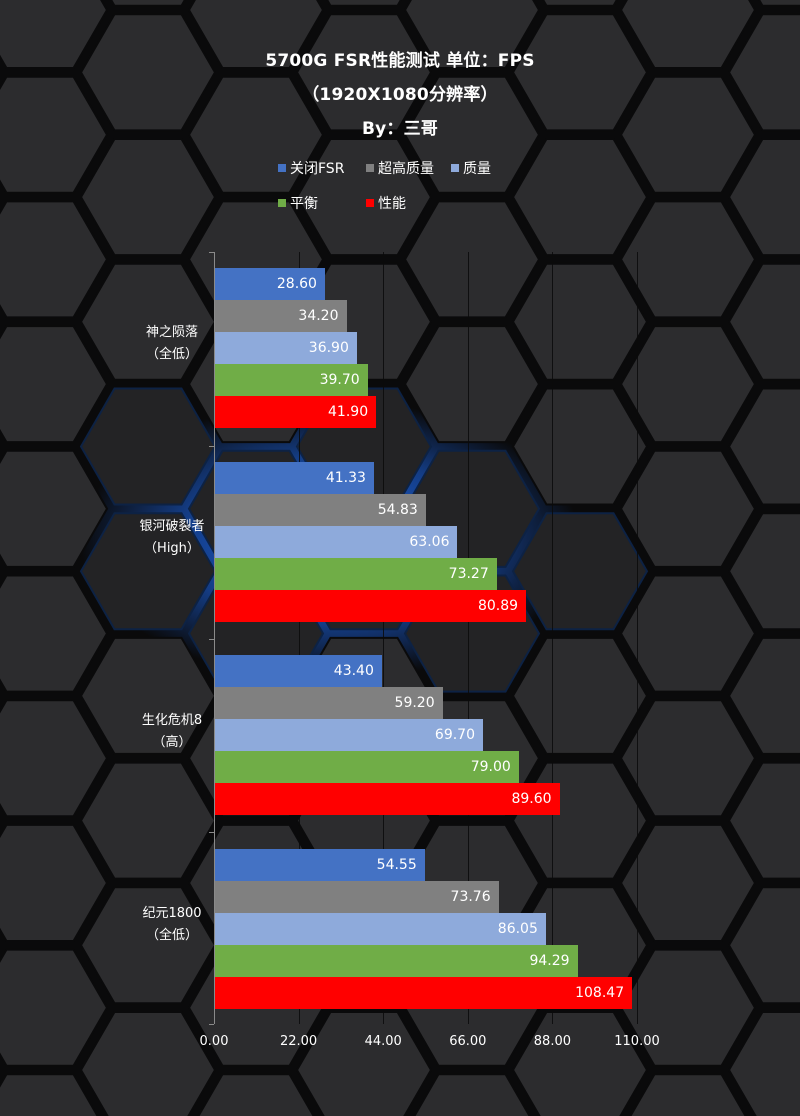  I want to click on bar-value-label: 34.20, so click(318, 316).